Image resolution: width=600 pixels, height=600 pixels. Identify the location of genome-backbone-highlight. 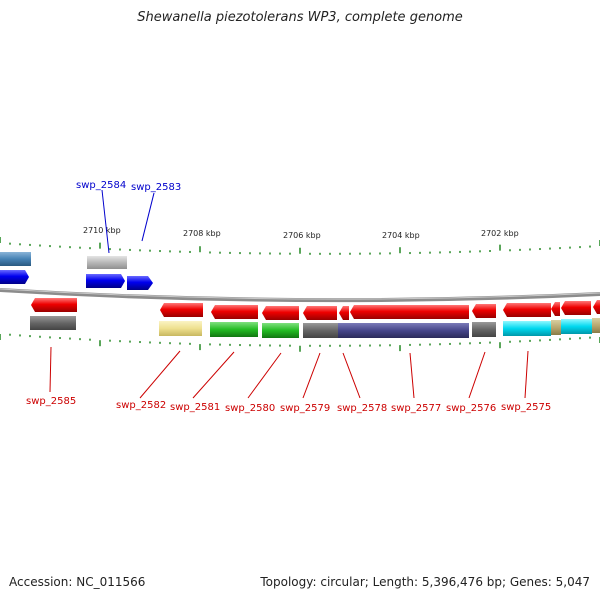
(300, 294).